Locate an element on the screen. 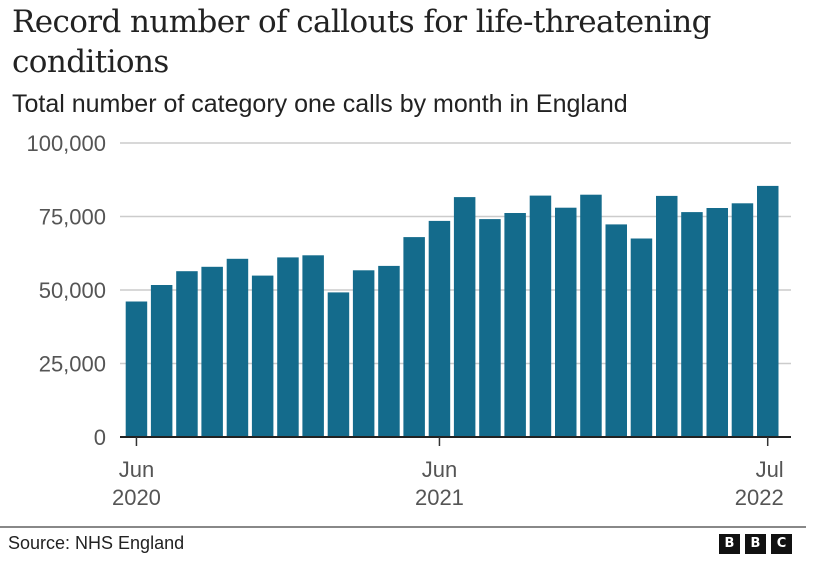 The width and height of the screenshot is (818, 570). x-axis-ticks: Jun 2020 Jun 2021 Jul 2022 is located at coordinates (448, 473).